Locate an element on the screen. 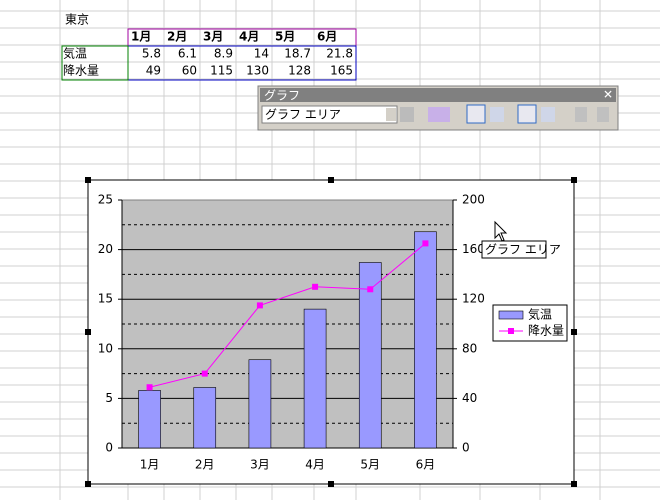 The height and width of the screenshot is (500, 660). y2-tick-label: 120 is located at coordinates (473, 299).